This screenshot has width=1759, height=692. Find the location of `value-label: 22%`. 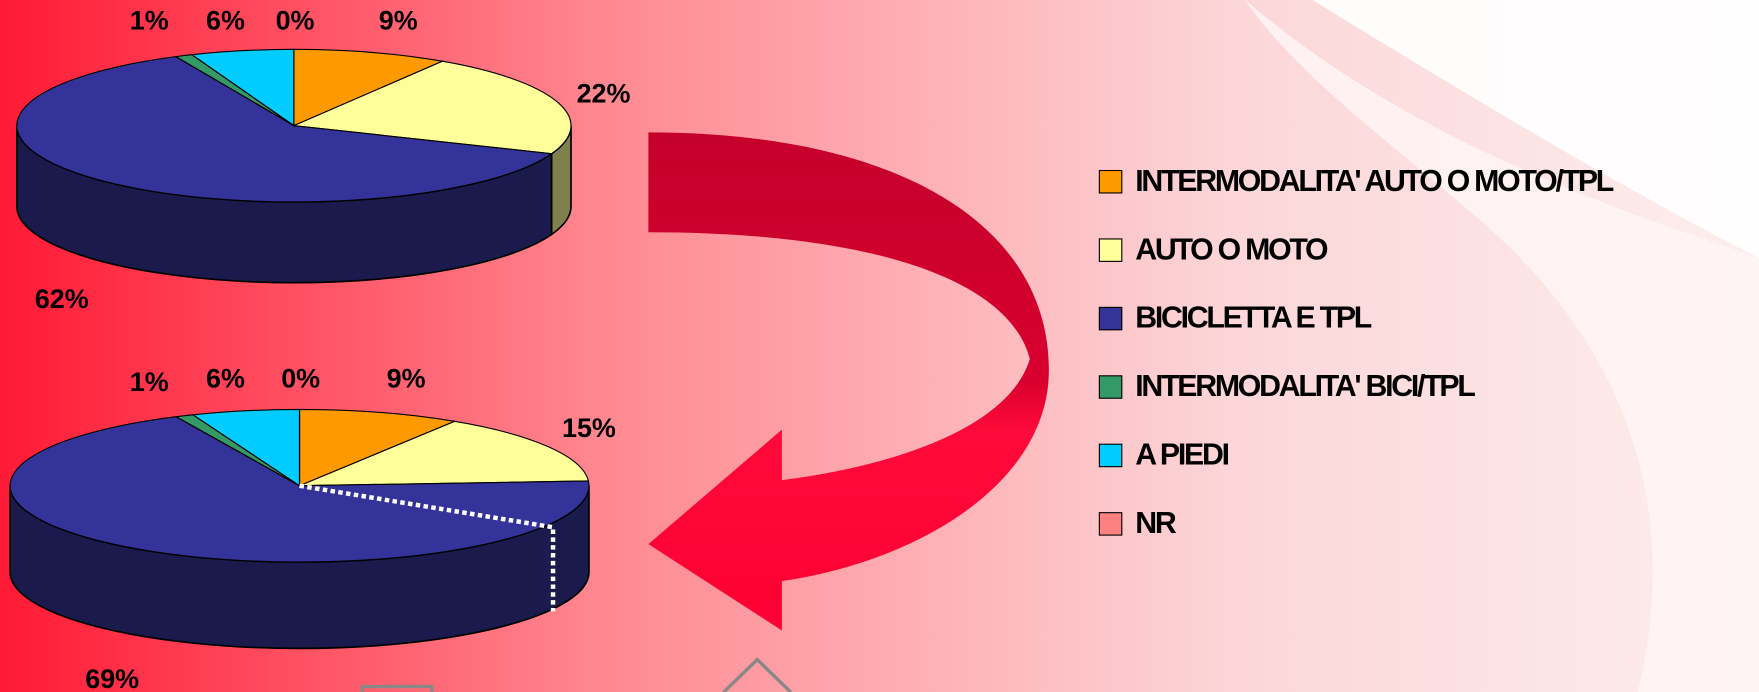

value-label: 22% is located at coordinates (604, 93).